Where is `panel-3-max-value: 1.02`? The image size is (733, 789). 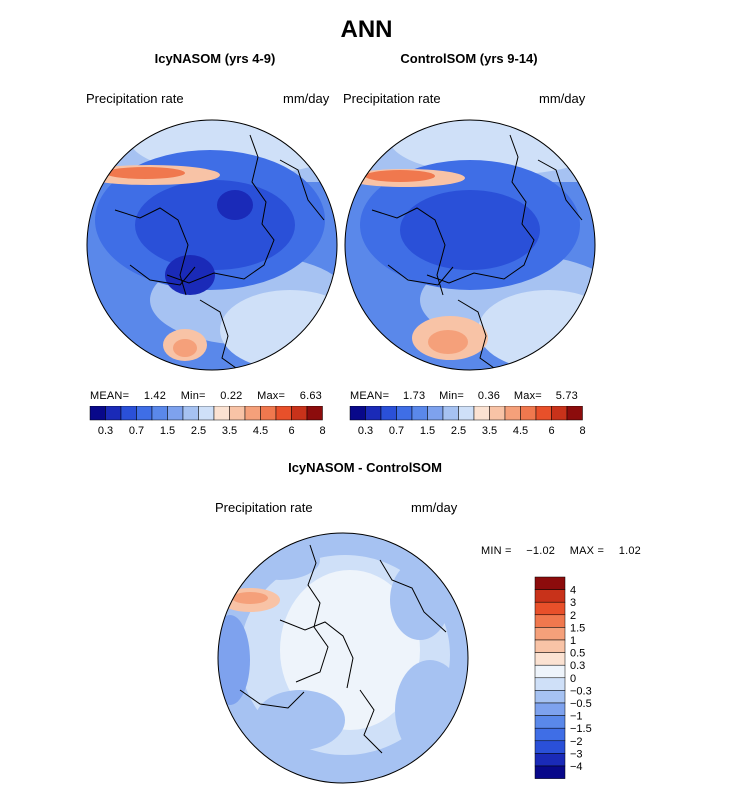
panel-3-max-value: 1.02 is located at coordinates (629, 551).